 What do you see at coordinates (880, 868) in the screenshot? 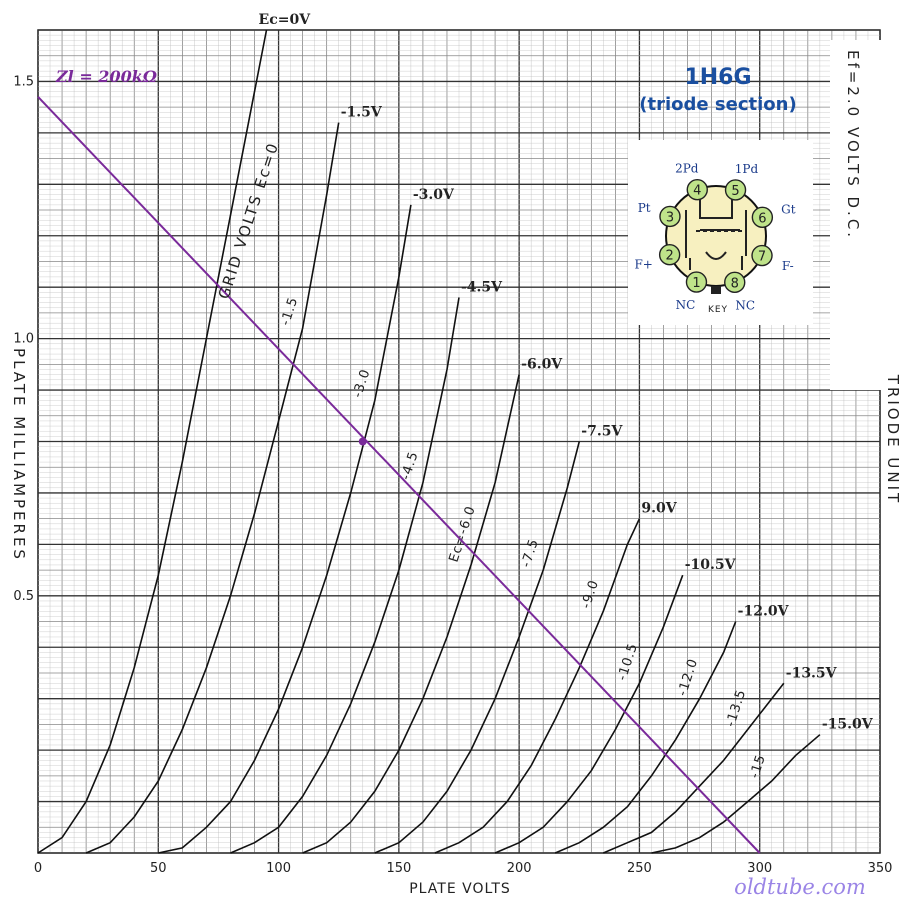
I see `x-tick-label: 350` at bounding box center [880, 868].